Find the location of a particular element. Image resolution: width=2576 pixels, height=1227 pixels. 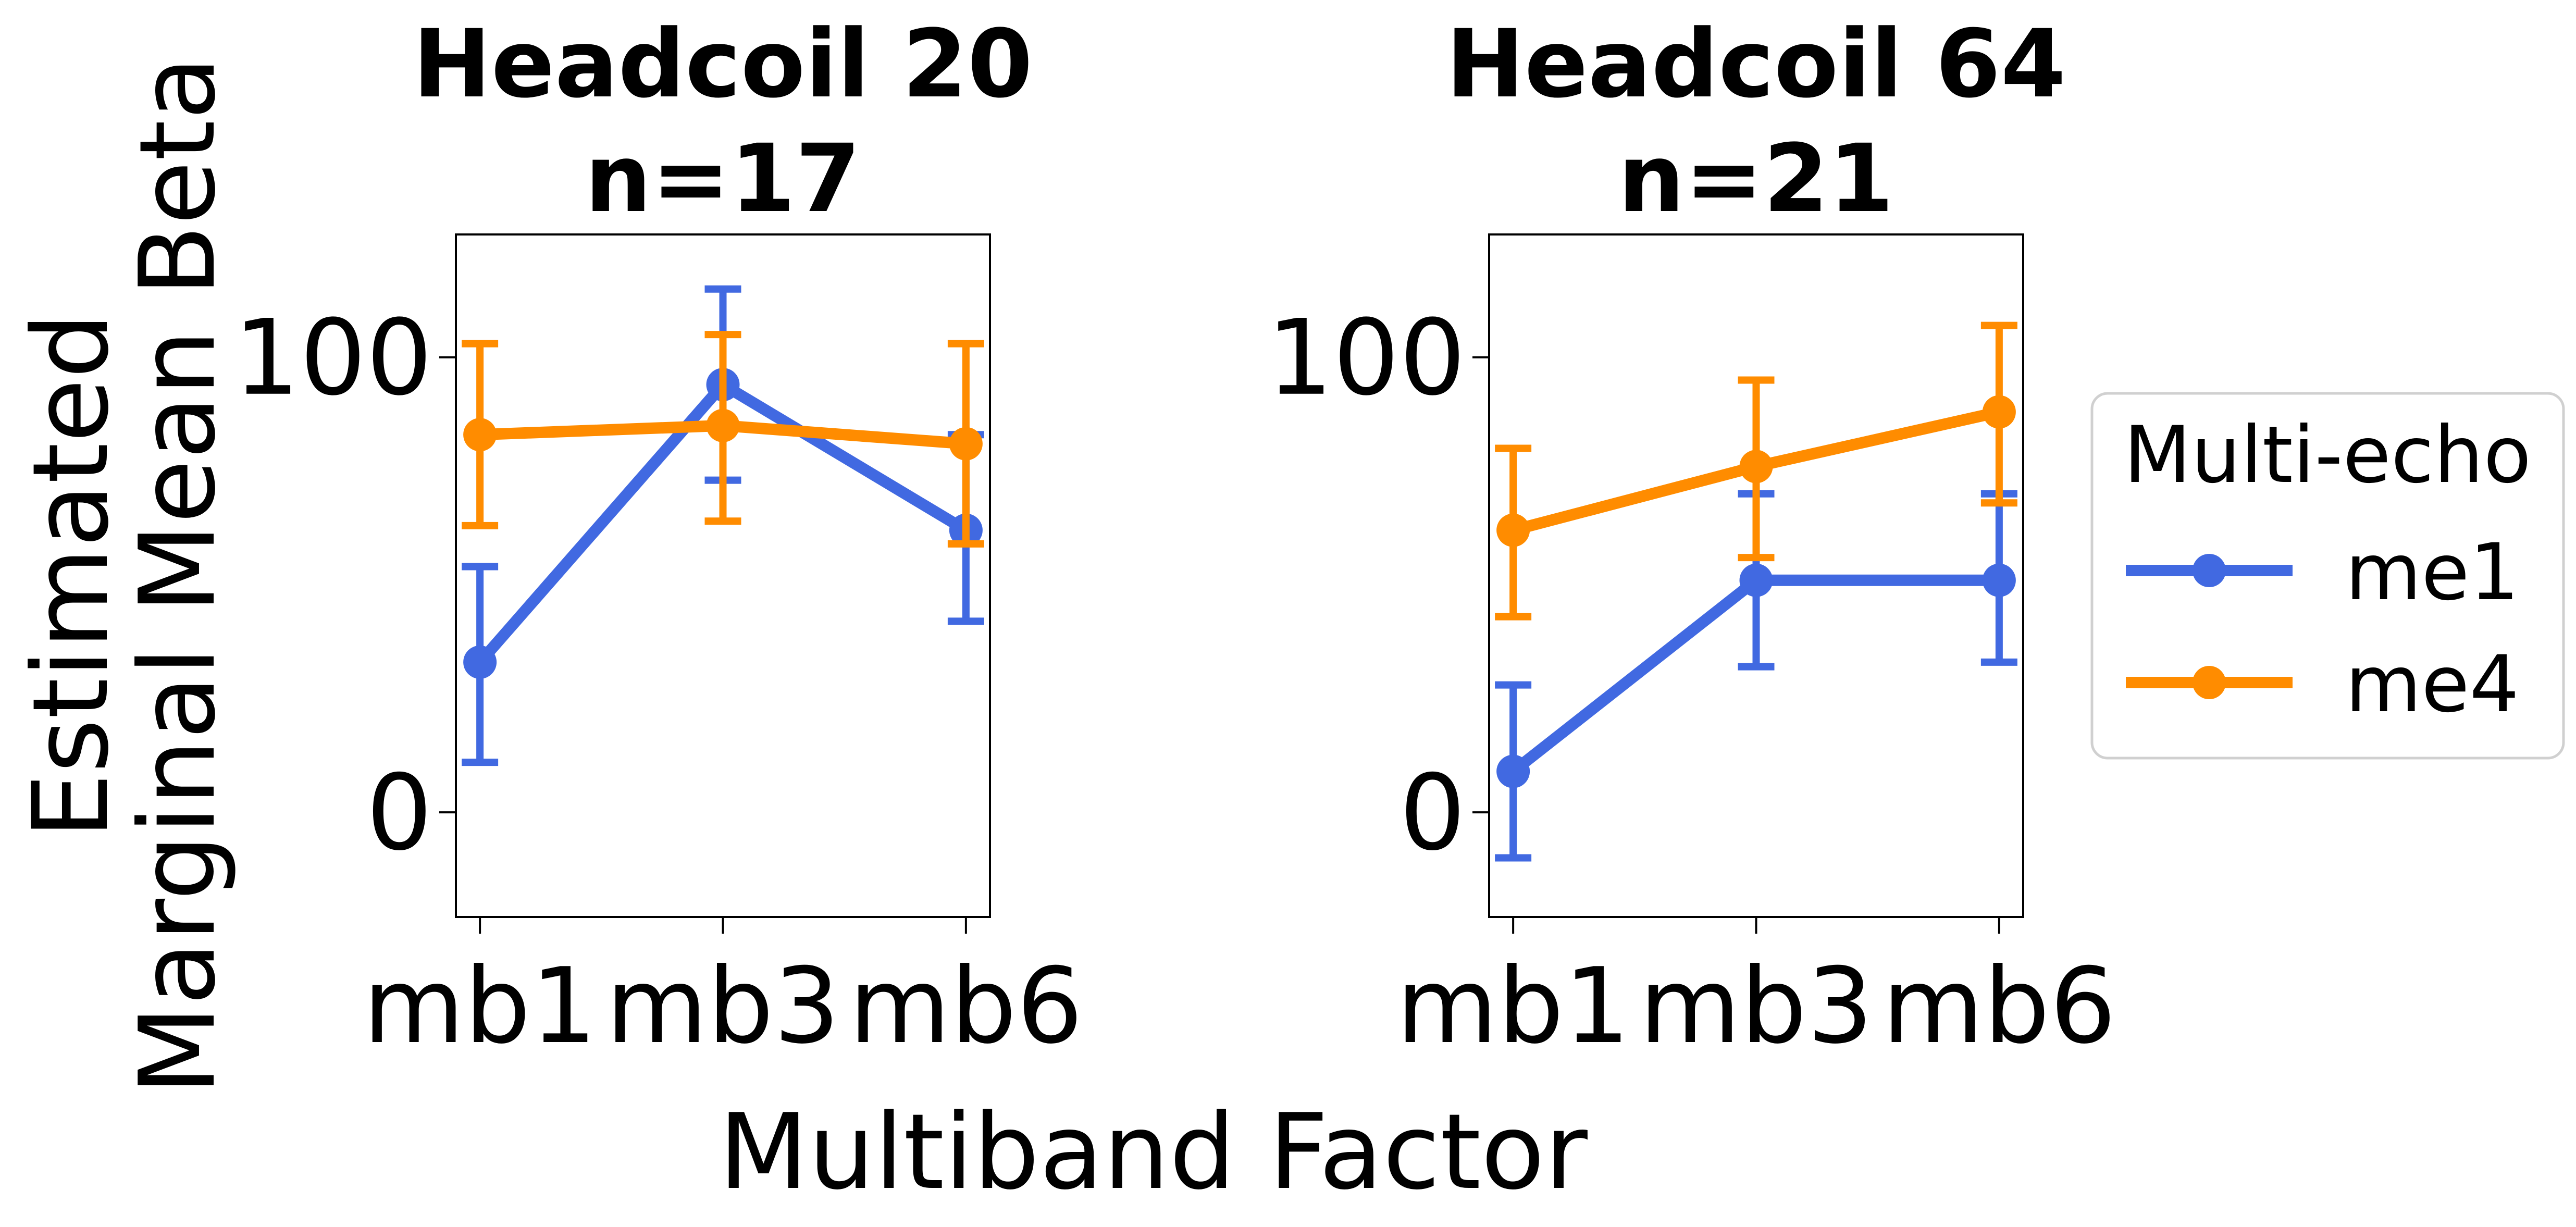

legend-marker-me4 is located at coordinates (2209, 682).